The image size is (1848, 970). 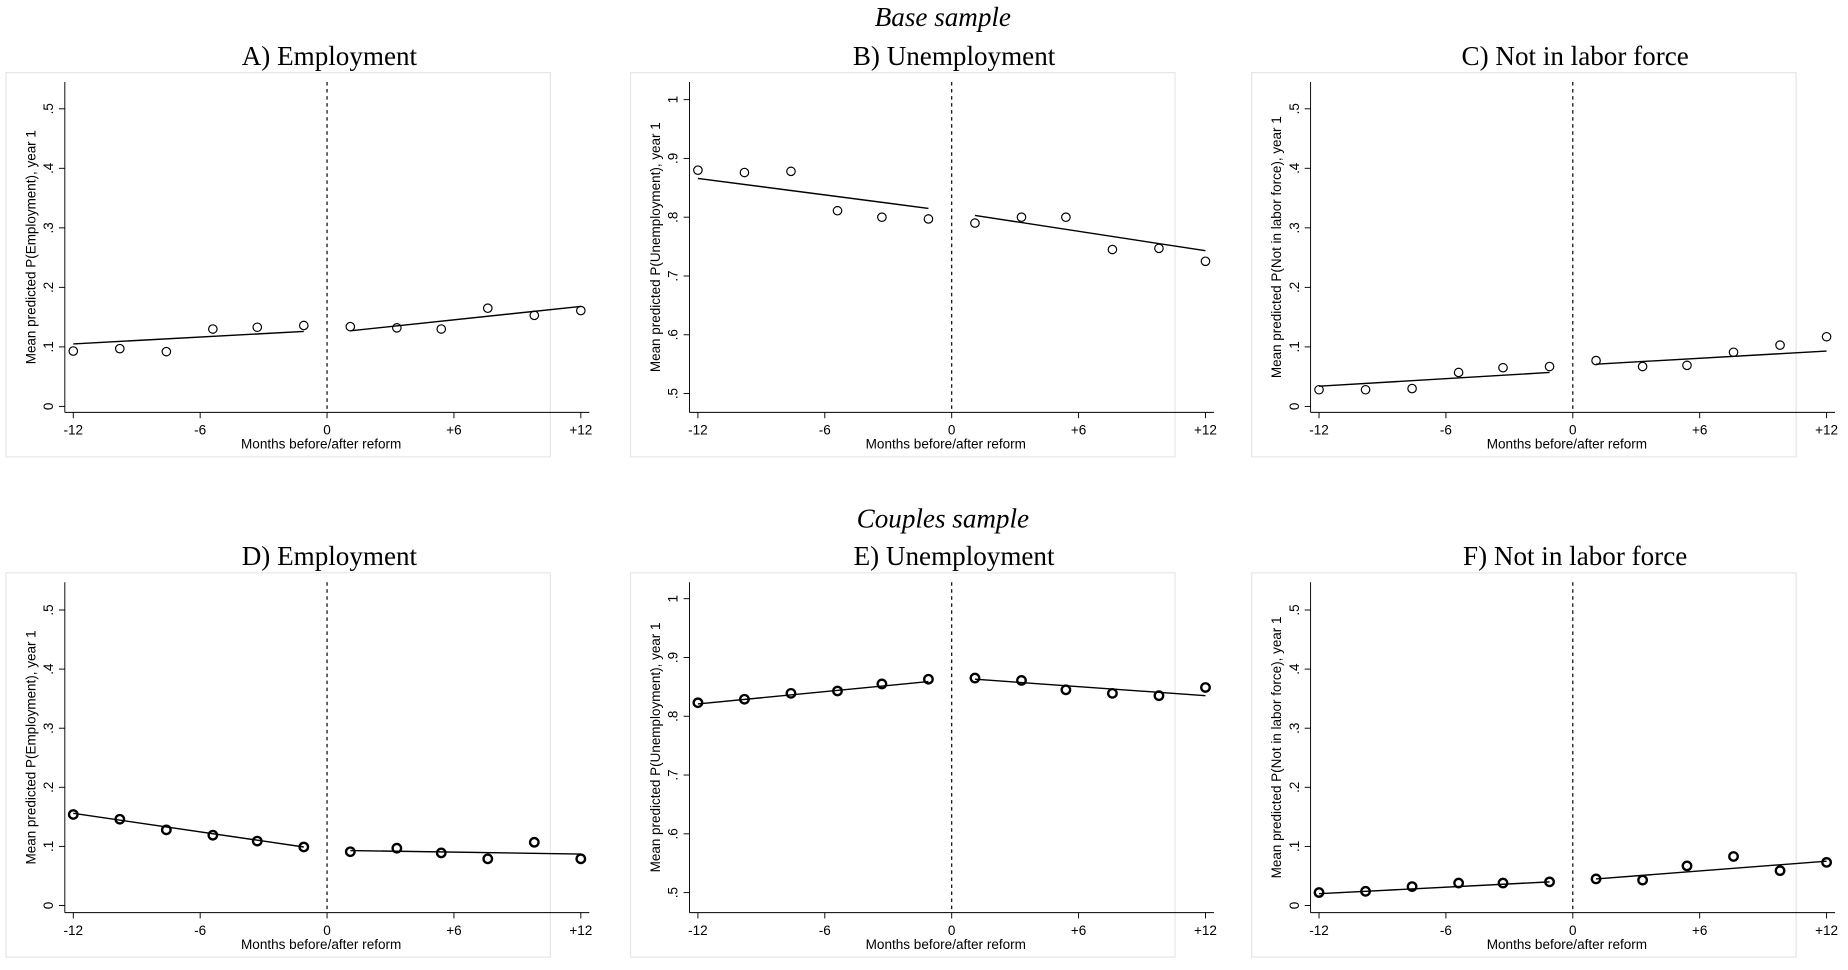 What do you see at coordinates (330, 56) in the screenshot?
I see `panel-title: A) Employment` at bounding box center [330, 56].